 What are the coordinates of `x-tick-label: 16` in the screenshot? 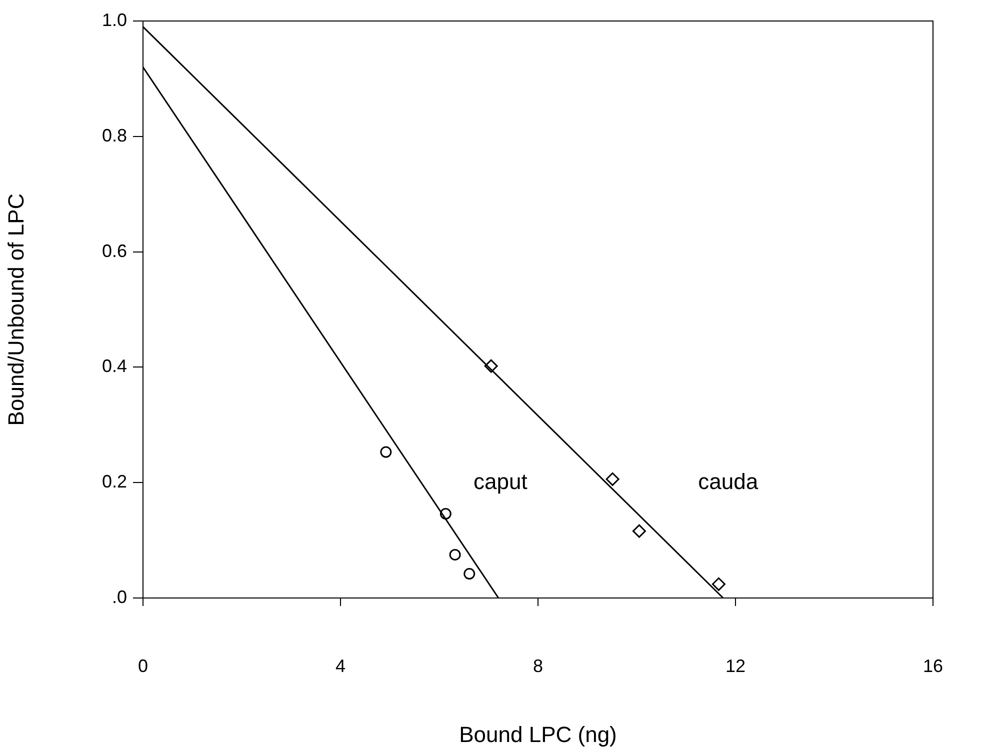 It's located at (933, 666).